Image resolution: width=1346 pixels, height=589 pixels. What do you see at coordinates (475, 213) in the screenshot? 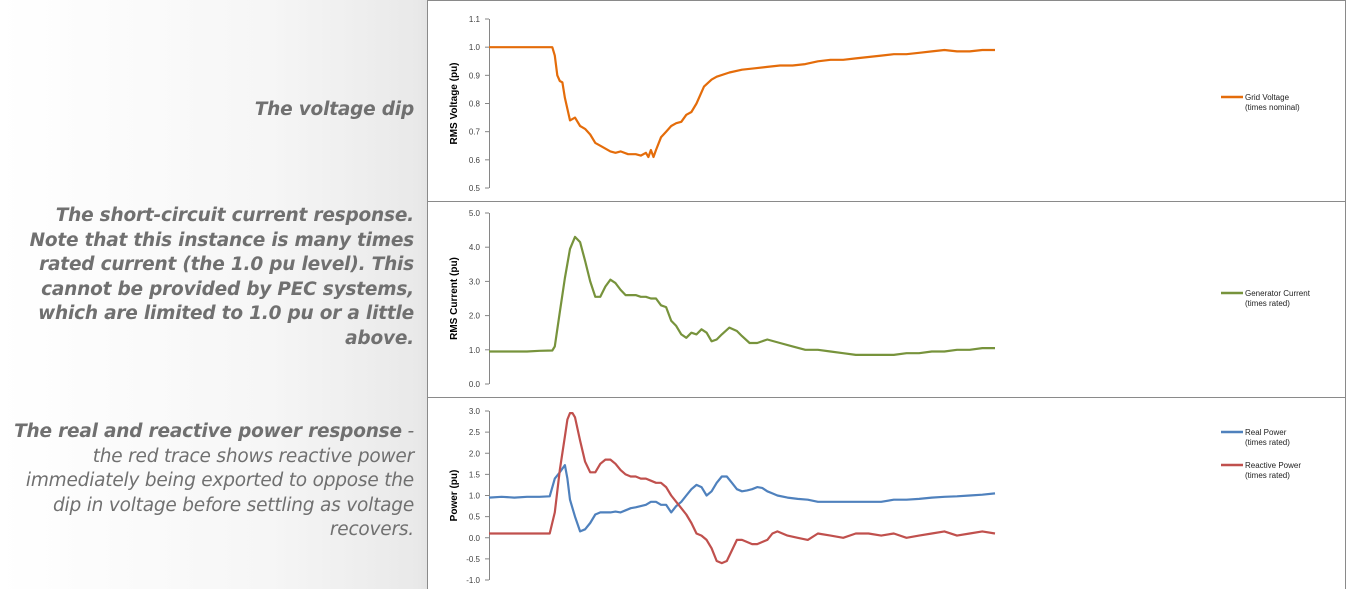
I see `y-tick-label: 5.0` at bounding box center [475, 213].